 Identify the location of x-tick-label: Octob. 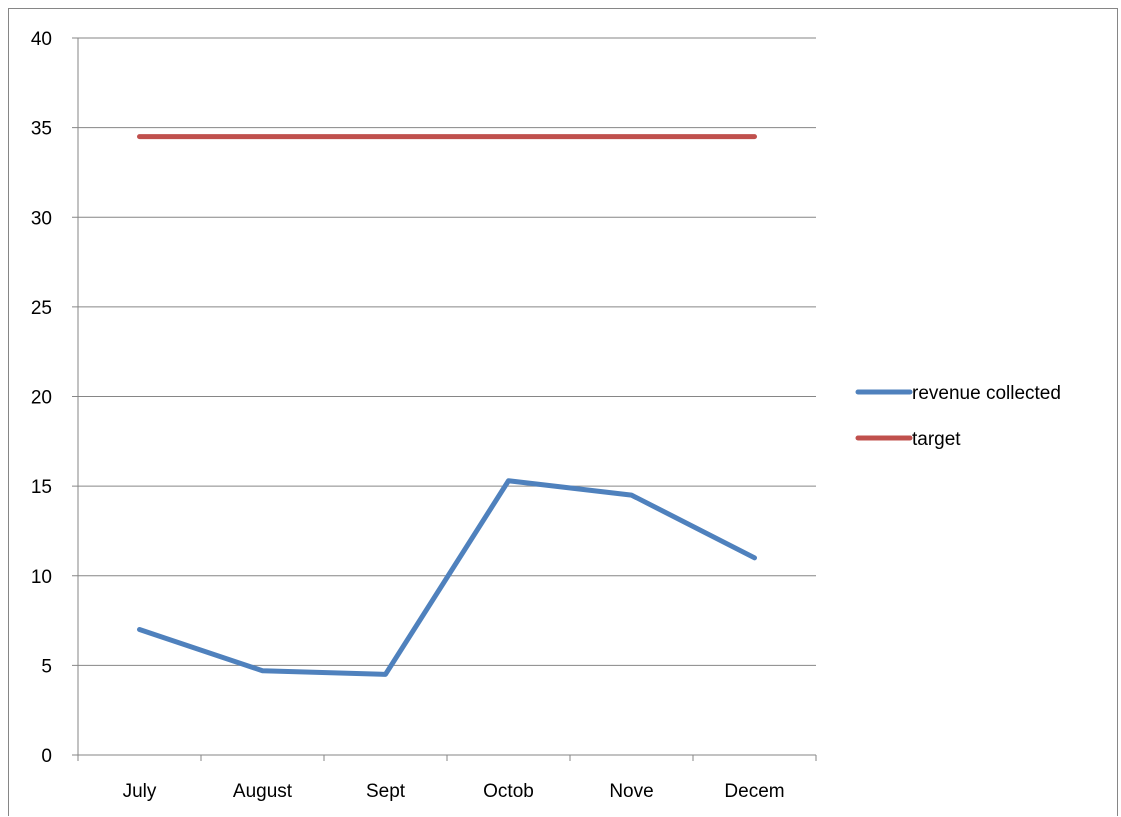
(508, 791).